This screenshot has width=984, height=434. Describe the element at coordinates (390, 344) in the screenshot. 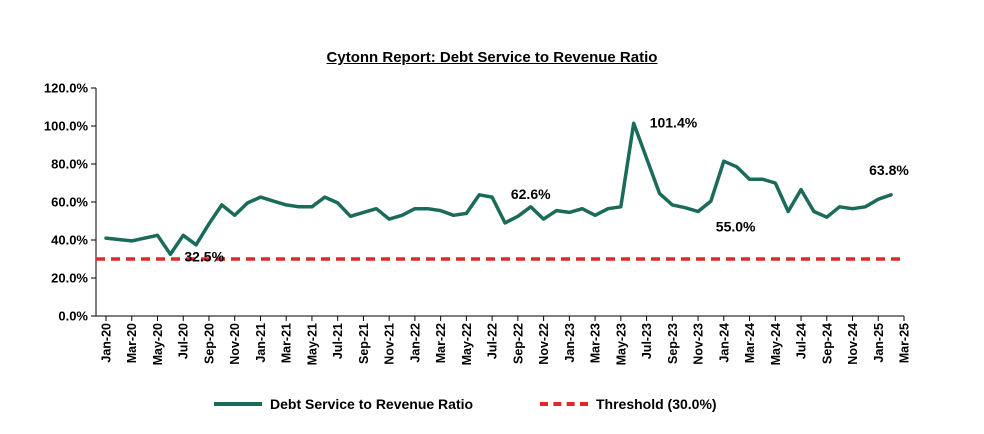

I see `x-tick-label: Nov-21` at that location.